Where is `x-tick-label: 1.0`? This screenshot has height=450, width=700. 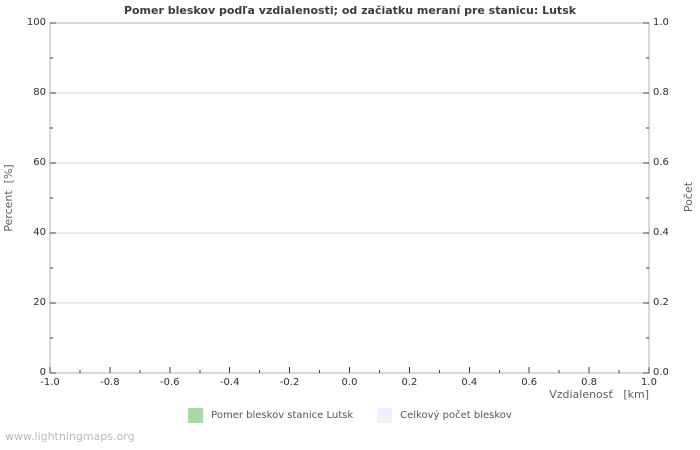
x-tick-label: 1.0 is located at coordinates (649, 382).